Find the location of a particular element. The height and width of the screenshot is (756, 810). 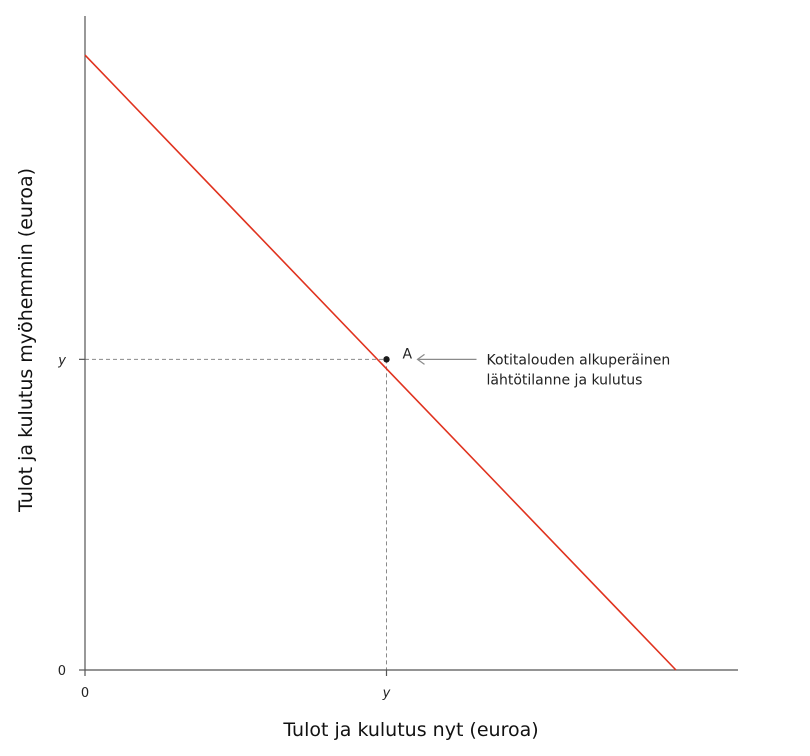

y-tick-label: y is located at coordinates (61, 360).